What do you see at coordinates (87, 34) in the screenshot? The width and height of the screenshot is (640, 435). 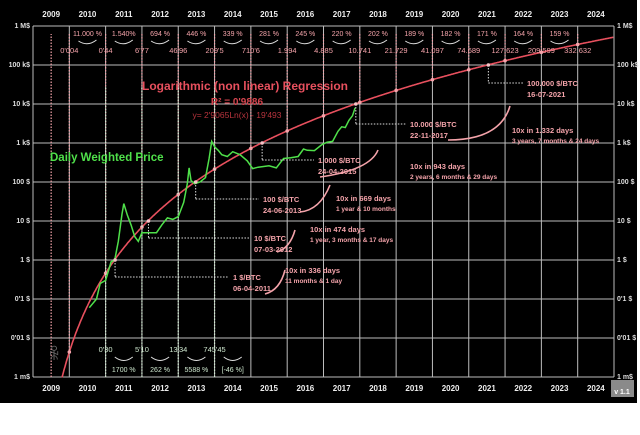 I see `yearly-growth-label: 11.000 %` at bounding box center [87, 34].